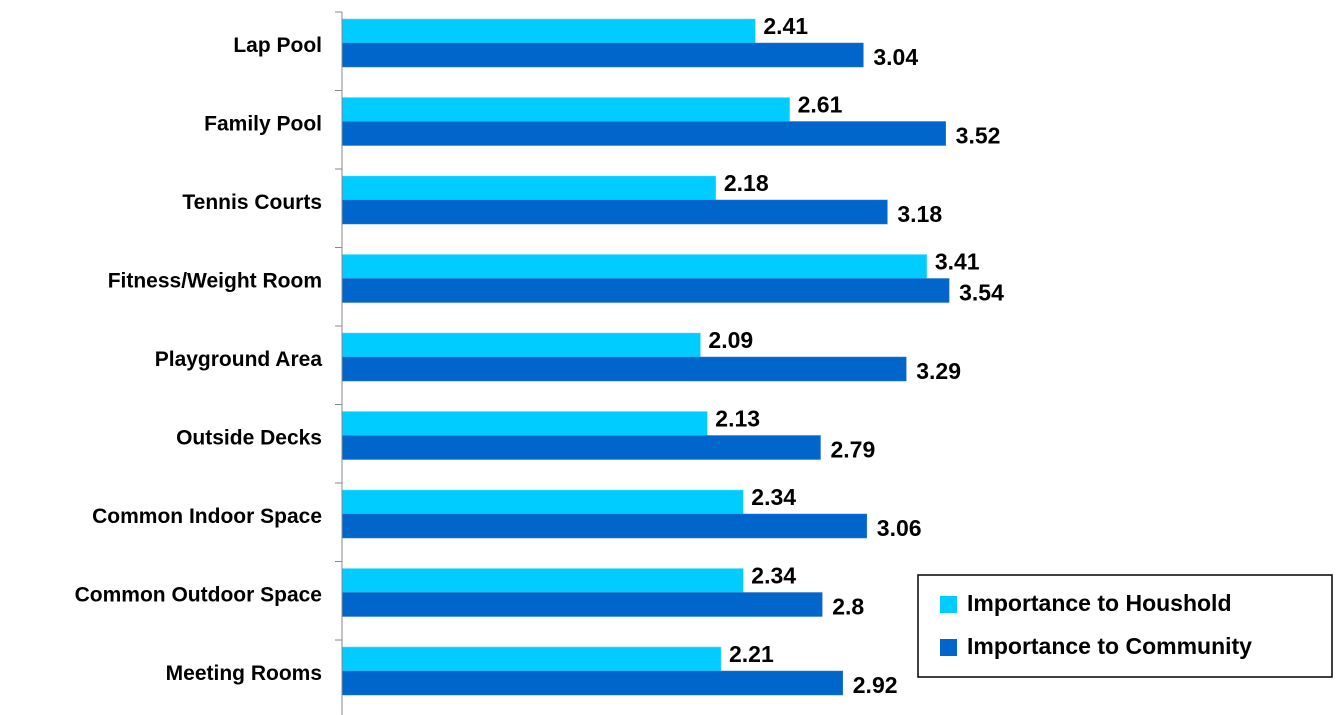 The image size is (1338, 715). Describe the element at coordinates (875, 685) in the screenshot. I see `value-label-meeting-rooms-series-2: 2.92` at that location.